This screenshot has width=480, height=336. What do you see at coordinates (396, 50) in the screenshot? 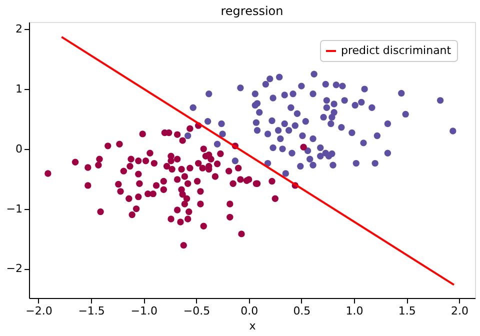
I see `legend-label: predict discriminant` at bounding box center [396, 50].